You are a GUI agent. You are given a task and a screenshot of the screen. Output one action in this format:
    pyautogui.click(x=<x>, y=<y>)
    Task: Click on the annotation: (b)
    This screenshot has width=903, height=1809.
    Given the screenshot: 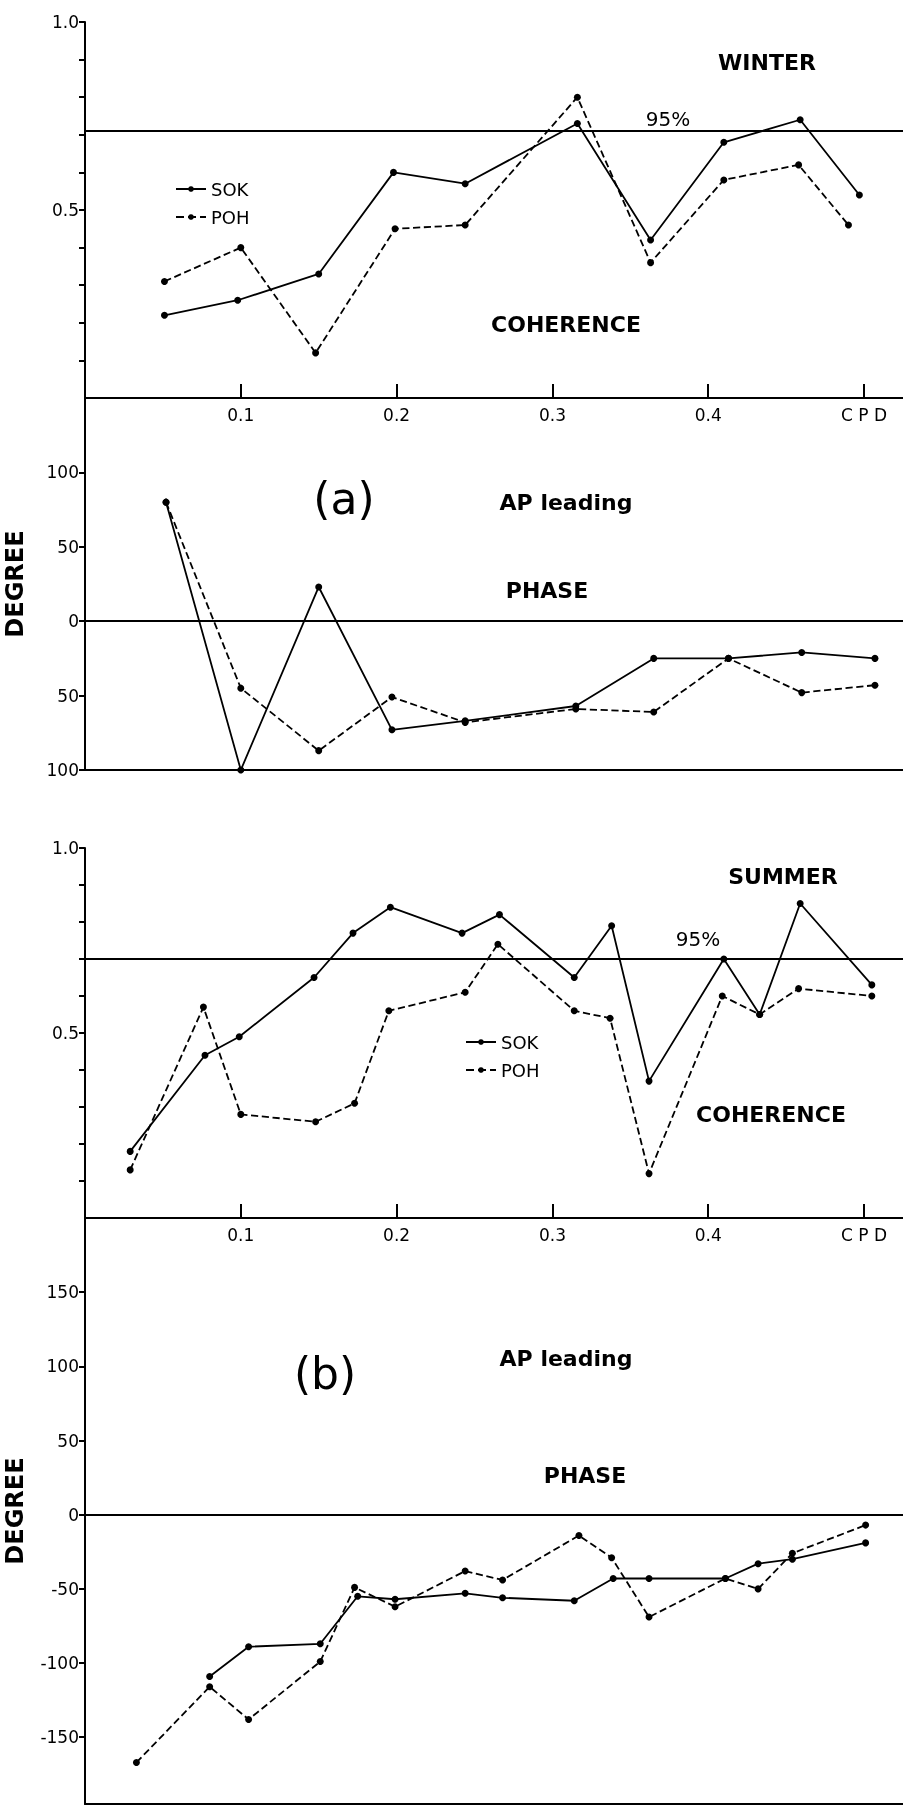 What is the action you would take?
    pyautogui.click(x=325, y=1373)
    